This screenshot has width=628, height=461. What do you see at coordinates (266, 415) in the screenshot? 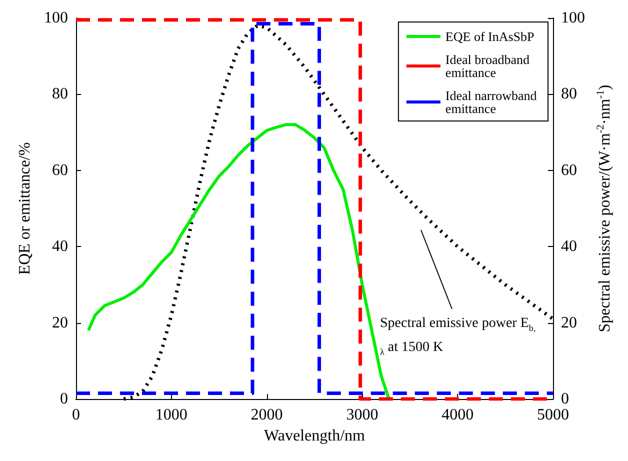
I see `x-tick-label: 2000` at bounding box center [266, 415].